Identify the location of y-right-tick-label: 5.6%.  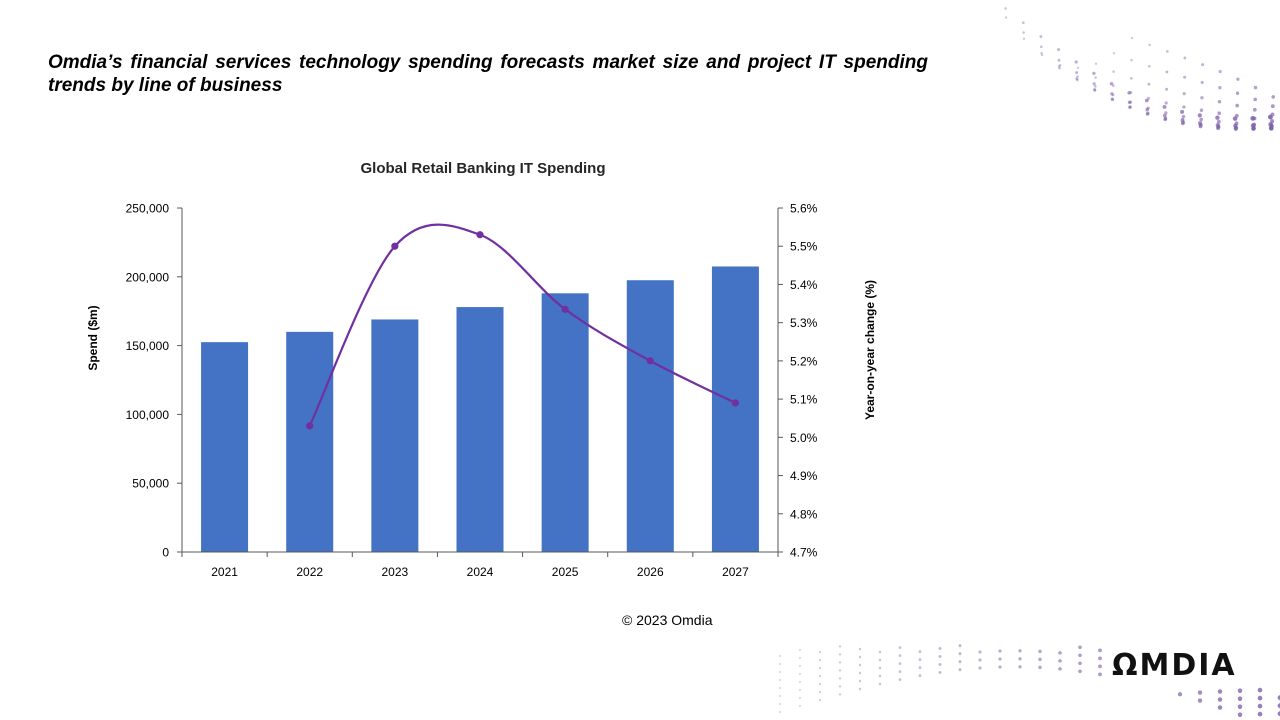
(804, 209).